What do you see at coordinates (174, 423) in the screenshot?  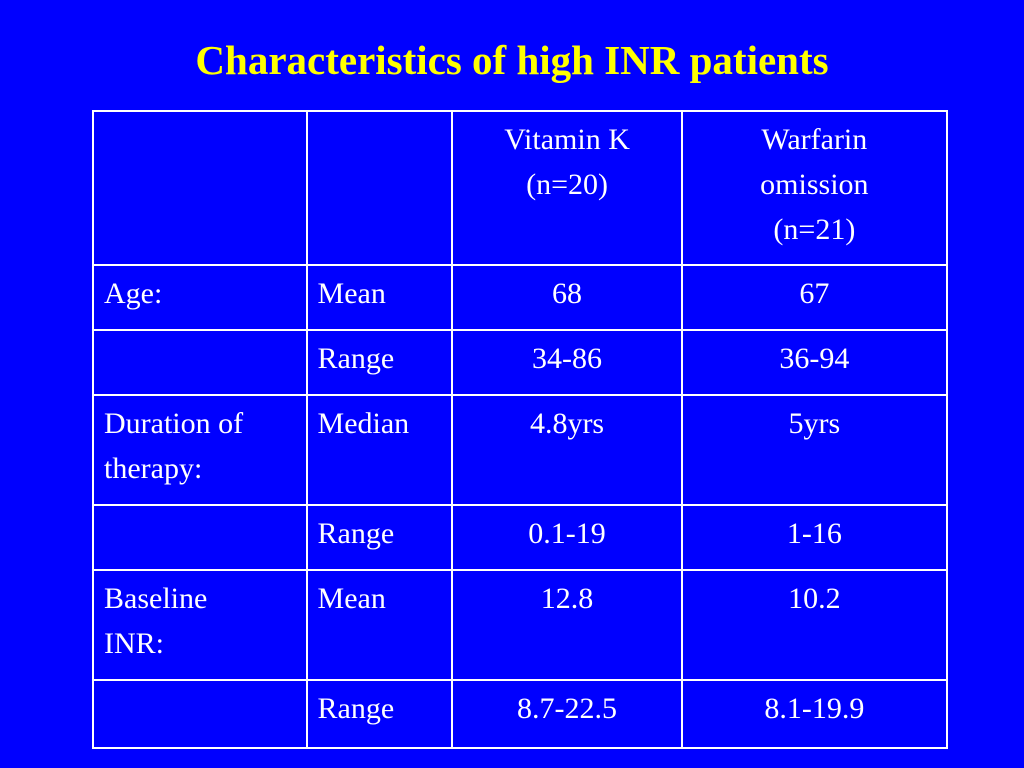 I see `row-label-line-1: Duration of` at bounding box center [174, 423].